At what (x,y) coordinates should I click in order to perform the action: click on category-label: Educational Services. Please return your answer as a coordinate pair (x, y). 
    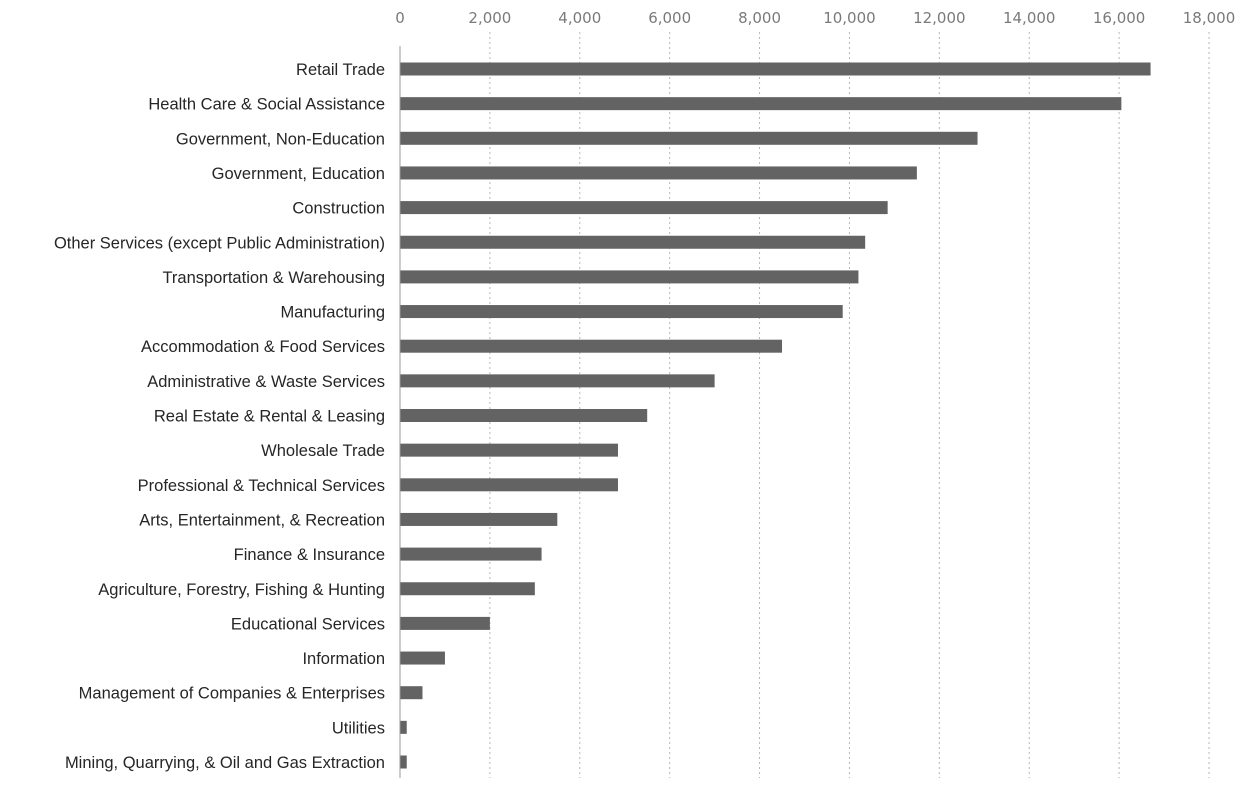
    Looking at the image, I should click on (308, 624).